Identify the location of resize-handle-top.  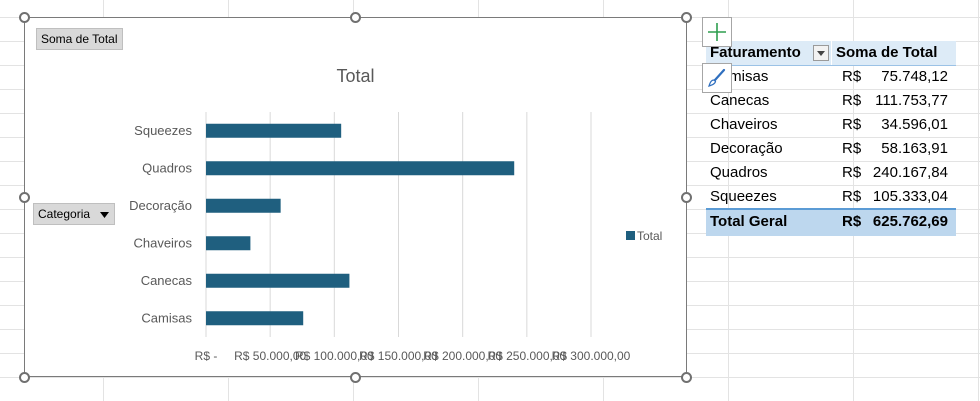
(355, 17).